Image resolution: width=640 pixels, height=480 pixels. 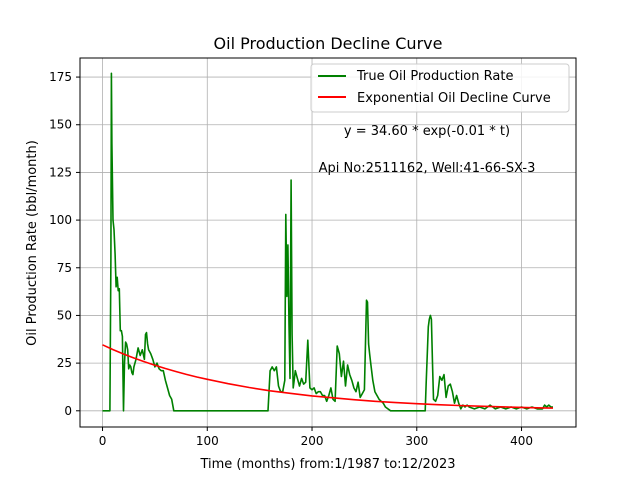 I want to click on y-tick-label: 150, so click(x=60, y=125).